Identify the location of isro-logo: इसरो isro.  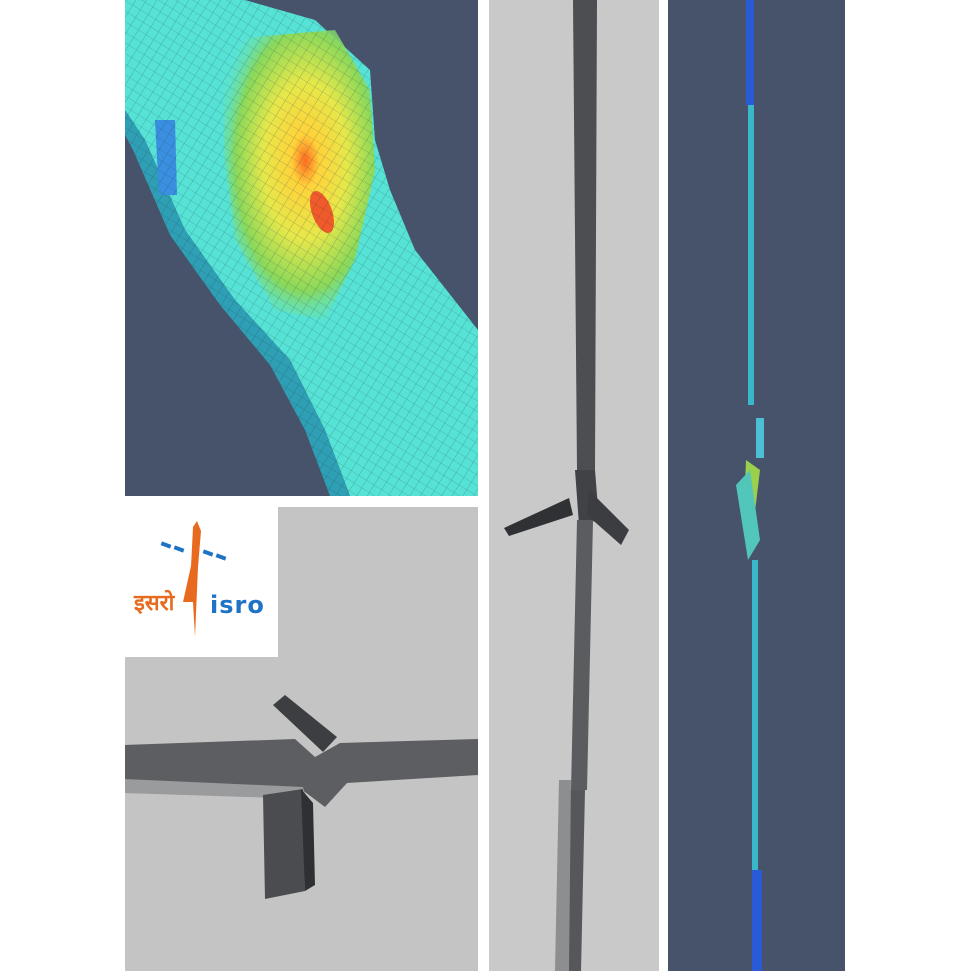
(201, 582).